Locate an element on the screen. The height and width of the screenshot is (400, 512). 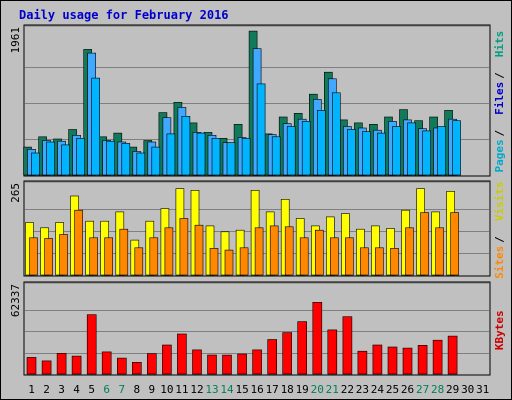
x-tick-day-10: 10 is located at coordinates (166, 389).